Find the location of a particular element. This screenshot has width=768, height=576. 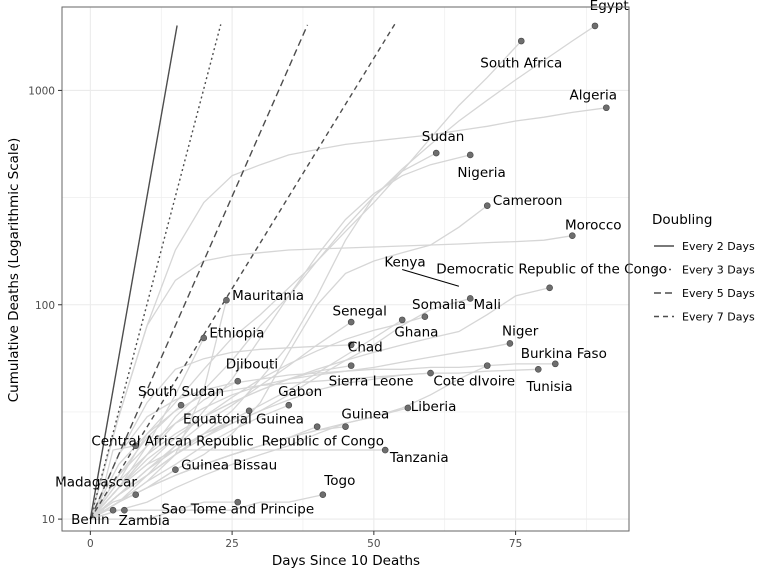

label-democratic-republic-of-the-congo: Democratic Republic of the Congo is located at coordinates (551, 269).